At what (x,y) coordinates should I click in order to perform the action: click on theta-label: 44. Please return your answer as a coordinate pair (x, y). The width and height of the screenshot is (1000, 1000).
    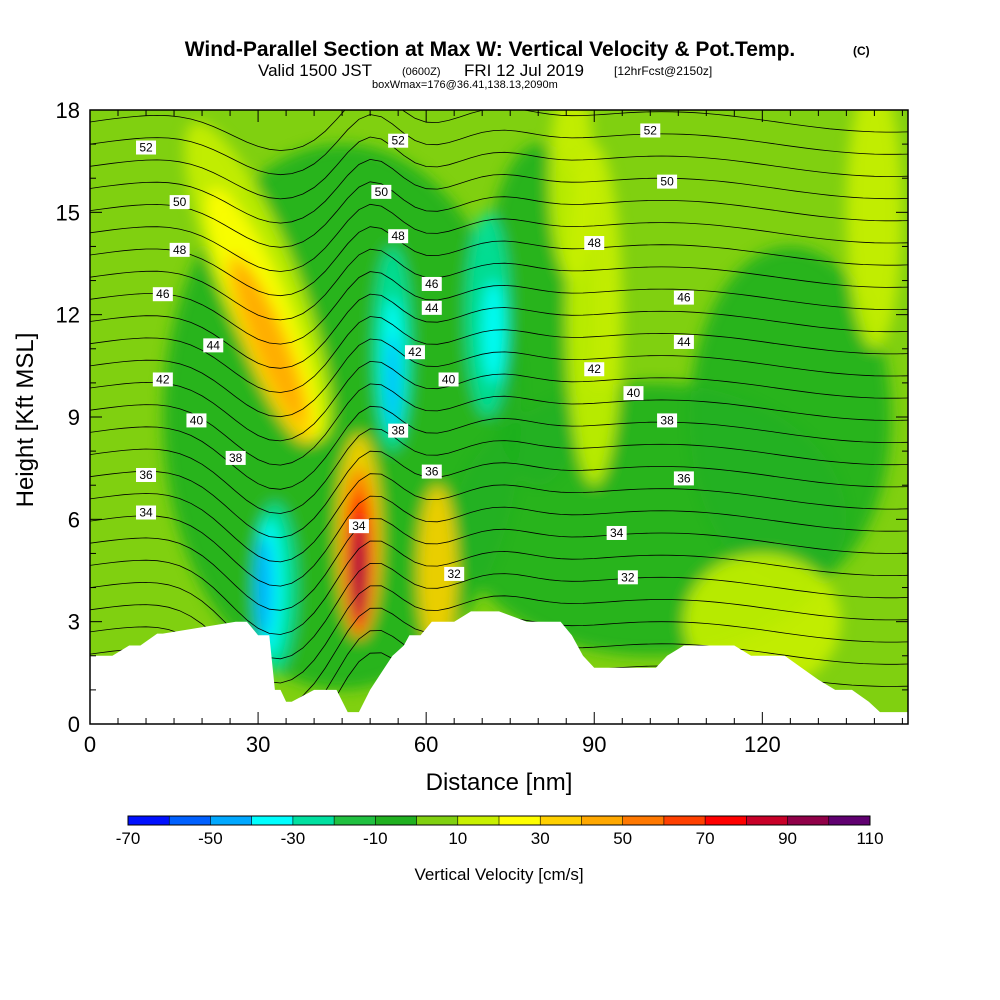
    Looking at the image, I should click on (214, 345).